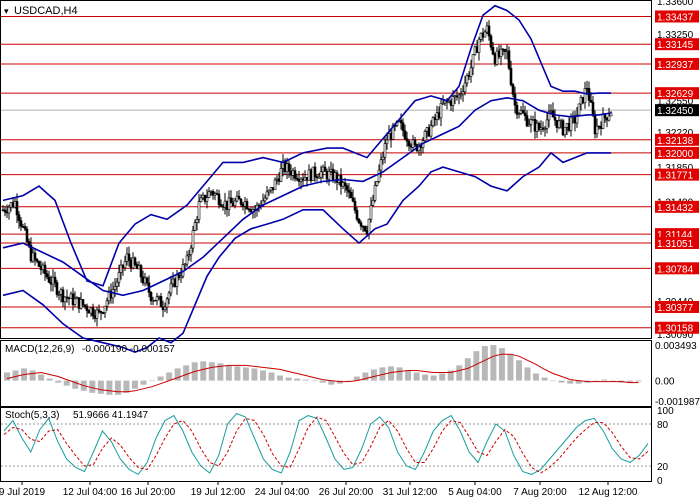  What do you see at coordinates (677, 402) in the screenshot?
I see `macd-axis-label: -0.001987` at bounding box center [677, 402].